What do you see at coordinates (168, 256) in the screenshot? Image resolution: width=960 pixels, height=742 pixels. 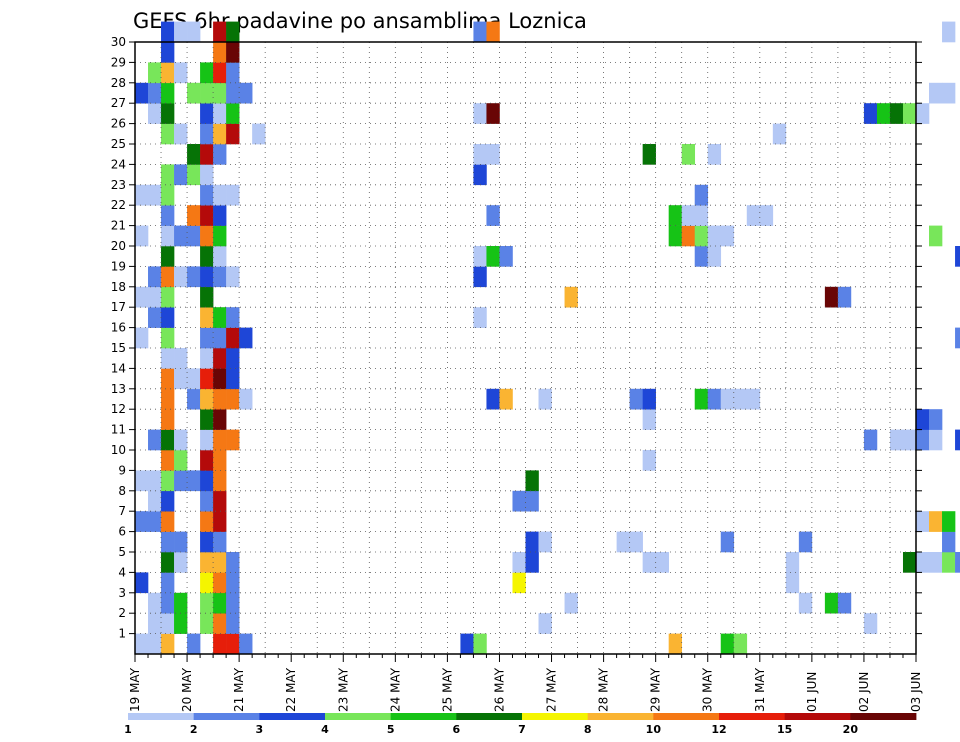 I see `cell-m19-s2` at bounding box center [168, 256].